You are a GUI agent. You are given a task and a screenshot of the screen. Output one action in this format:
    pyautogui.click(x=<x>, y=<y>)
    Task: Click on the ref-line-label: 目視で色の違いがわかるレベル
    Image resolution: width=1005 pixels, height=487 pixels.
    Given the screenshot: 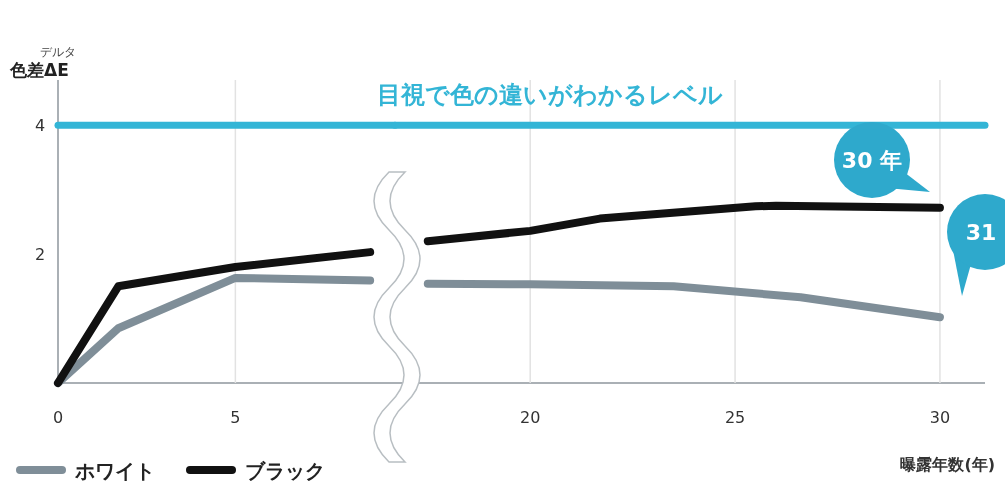 What is the action you would take?
    pyautogui.click(x=550, y=95)
    